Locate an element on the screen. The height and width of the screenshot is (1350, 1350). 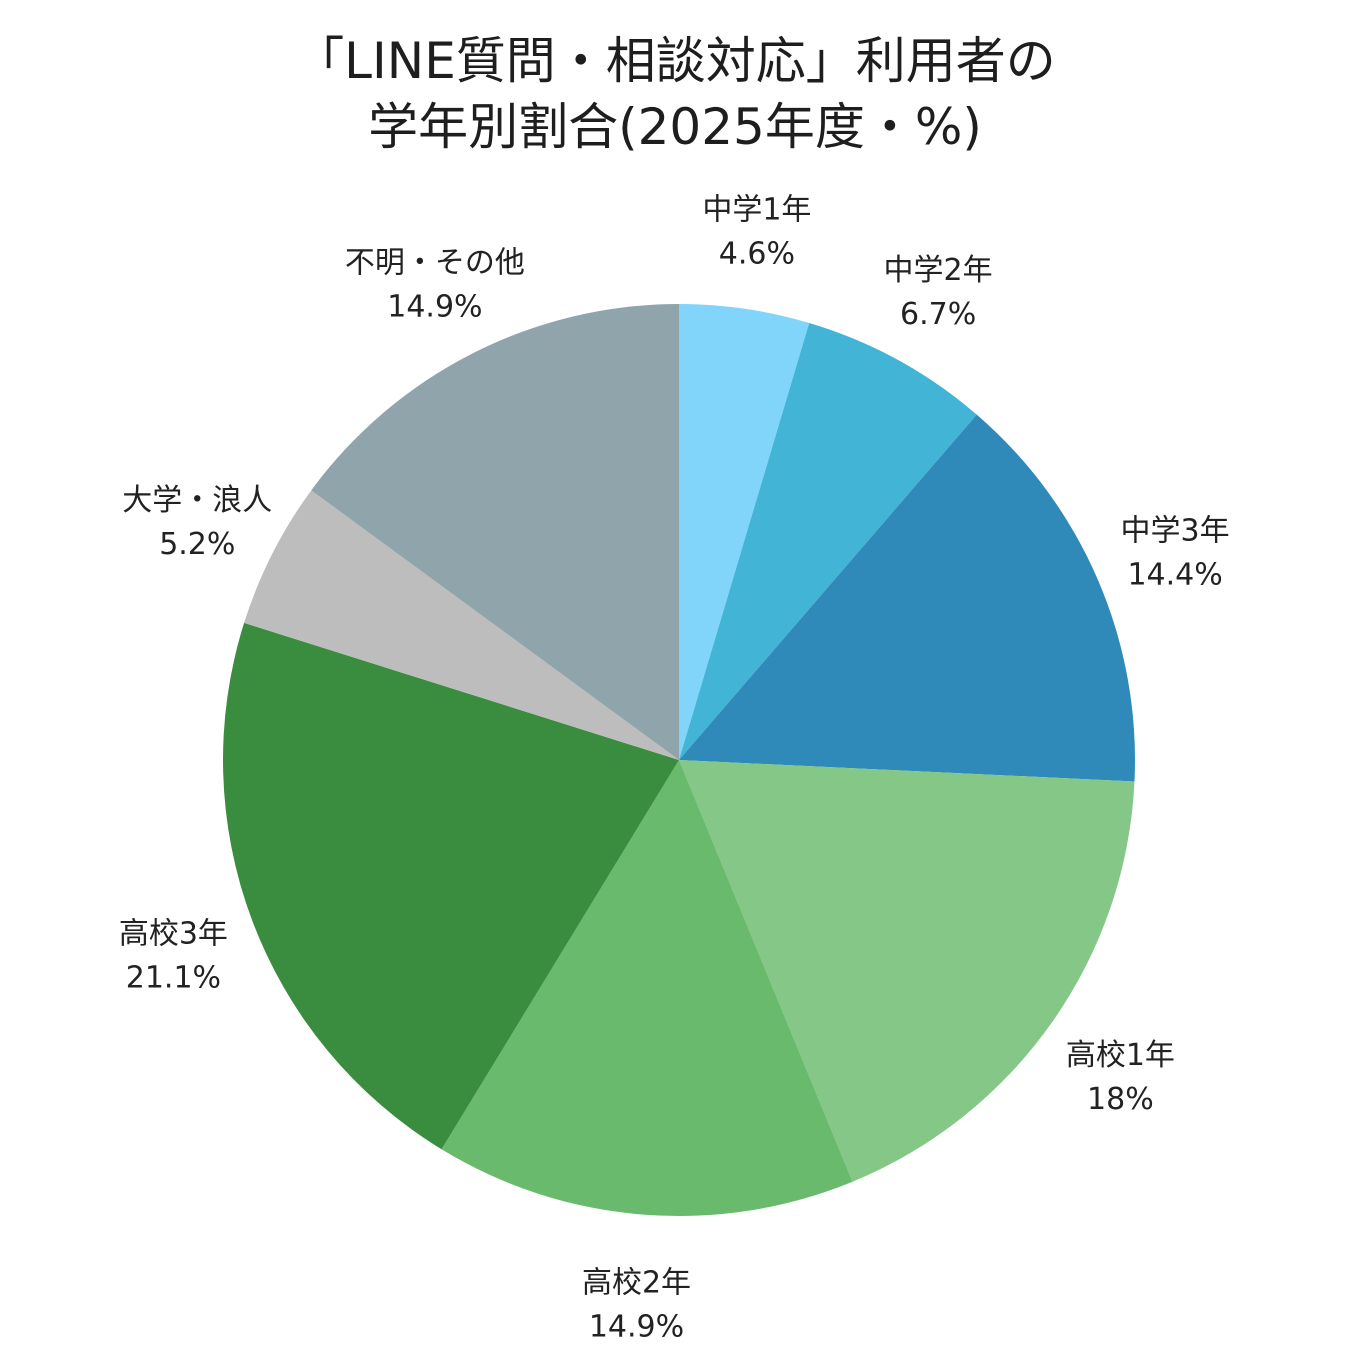
slice-value-label: 4.6% is located at coordinates (757, 254).